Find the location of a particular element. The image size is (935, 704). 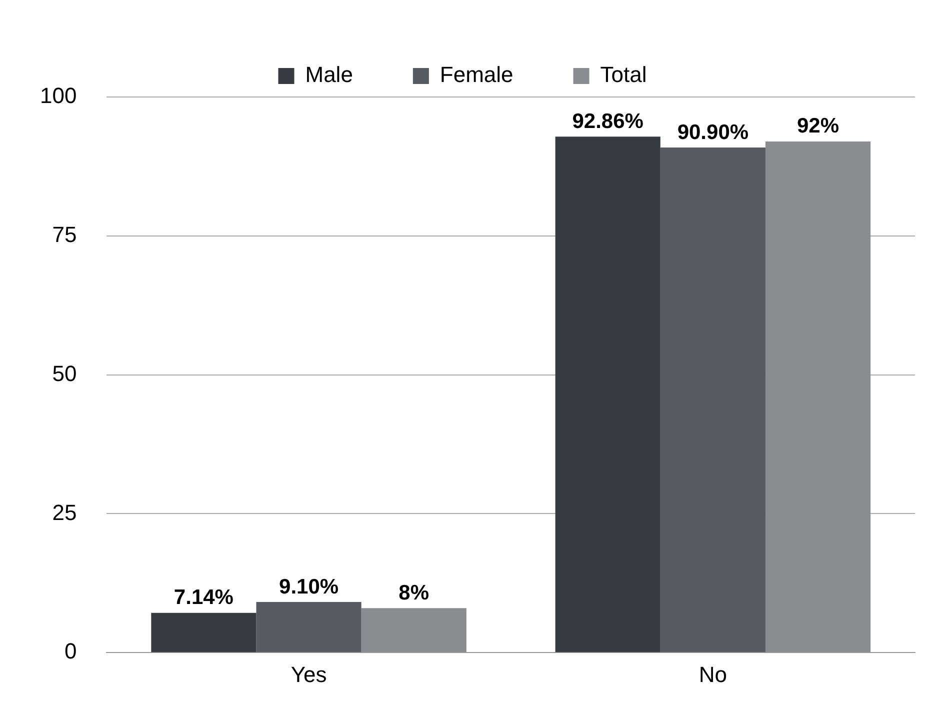

data-label: 92% is located at coordinates (818, 126).